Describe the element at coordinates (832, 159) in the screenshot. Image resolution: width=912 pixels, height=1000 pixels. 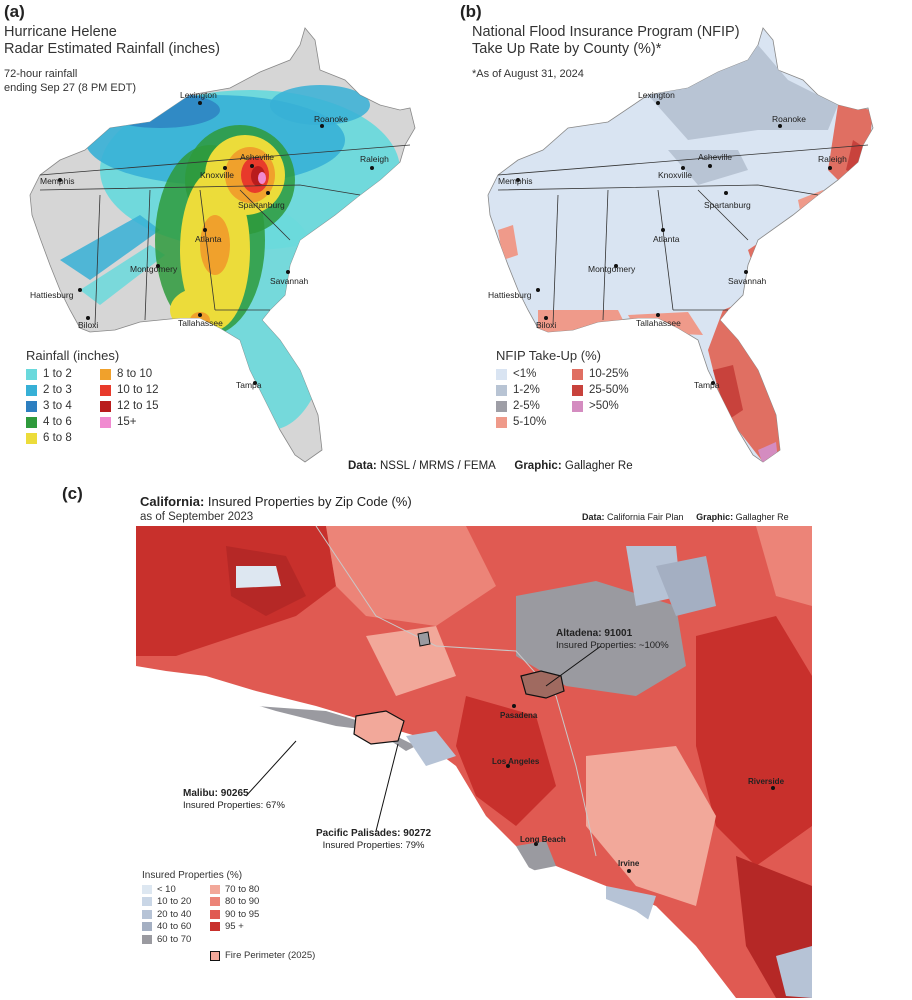
I see `panel-b-city-label: Raleigh` at that location.